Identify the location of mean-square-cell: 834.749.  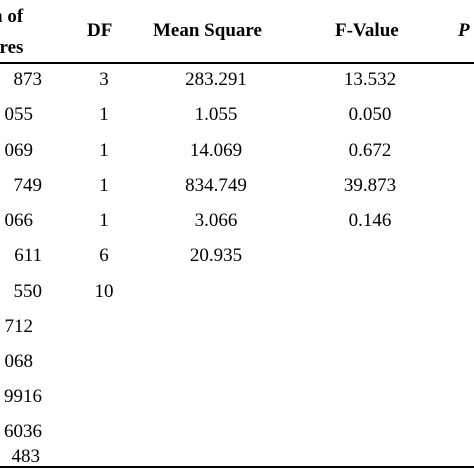
(216, 185).